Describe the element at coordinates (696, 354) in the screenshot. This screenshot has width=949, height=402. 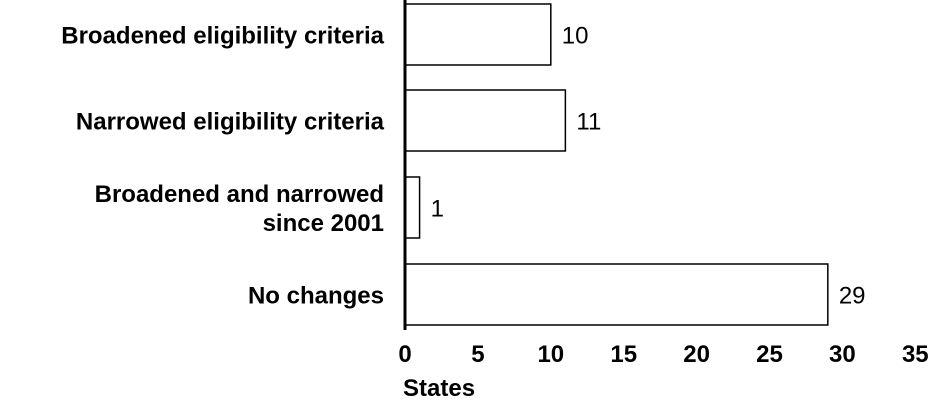
I see `x-tick-label: 20` at that location.